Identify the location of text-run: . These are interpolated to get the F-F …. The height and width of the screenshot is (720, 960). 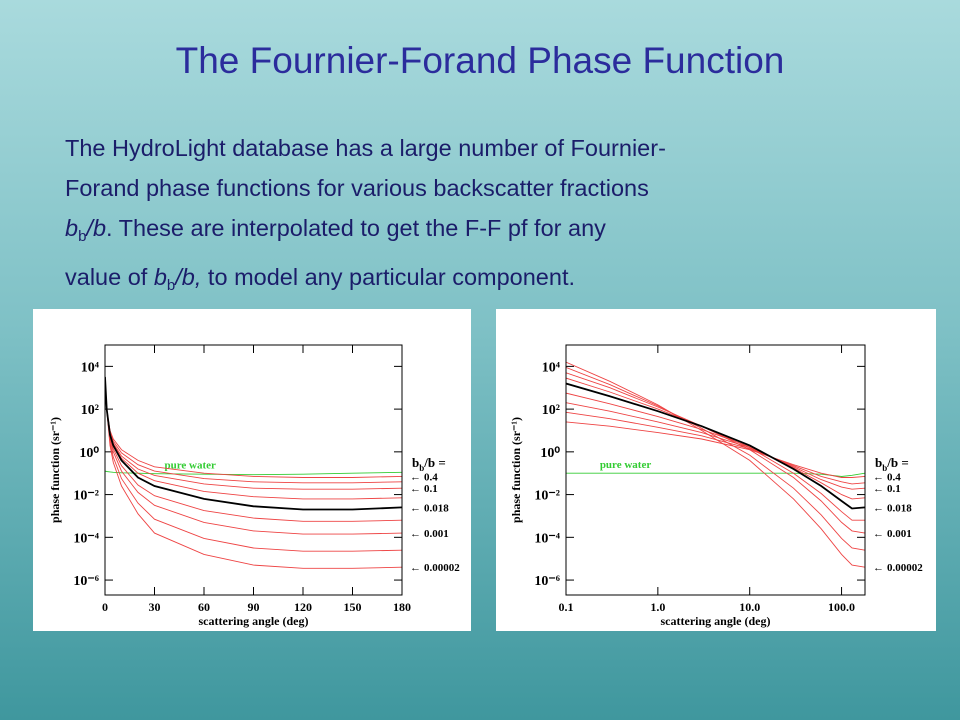
(356, 228).